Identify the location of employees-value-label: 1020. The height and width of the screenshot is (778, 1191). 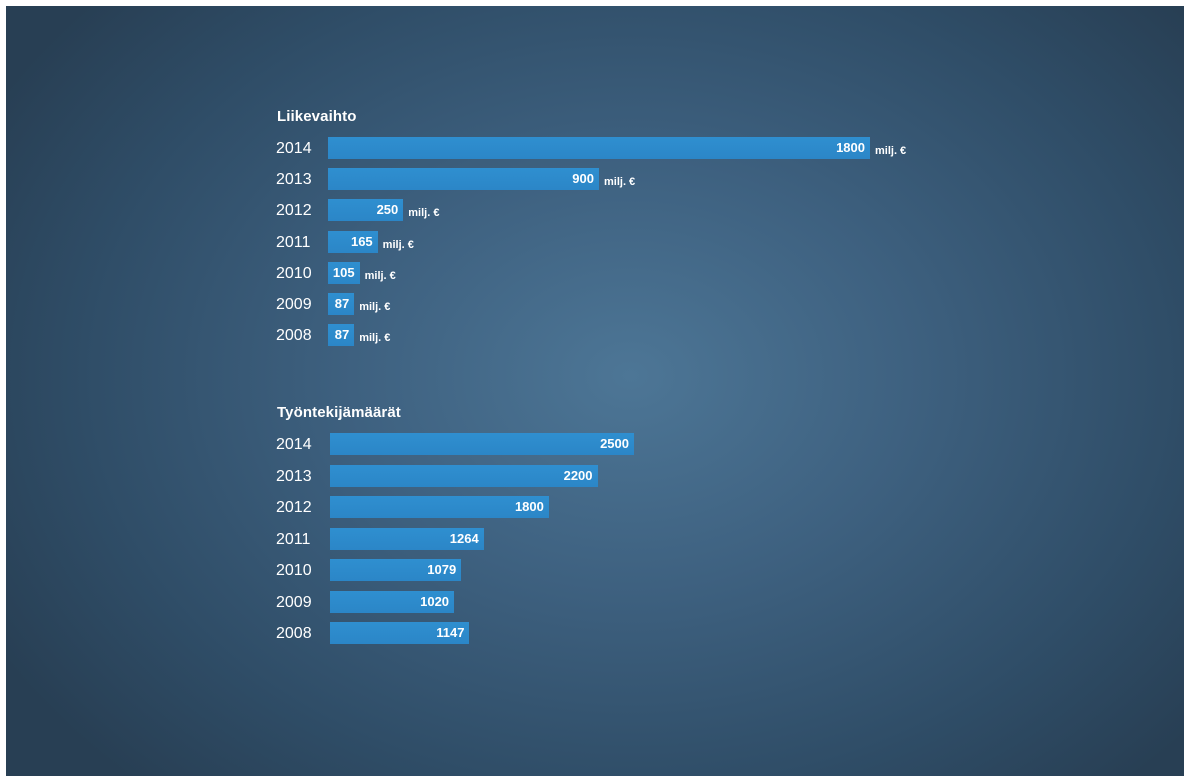
(435, 601).